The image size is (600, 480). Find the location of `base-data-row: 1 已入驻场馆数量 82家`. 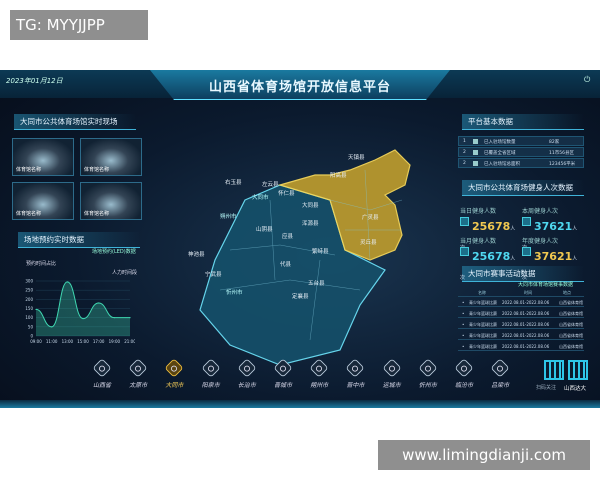

base-data-row: 1 已入驻场馆数量 82家 is located at coordinates (521, 141).